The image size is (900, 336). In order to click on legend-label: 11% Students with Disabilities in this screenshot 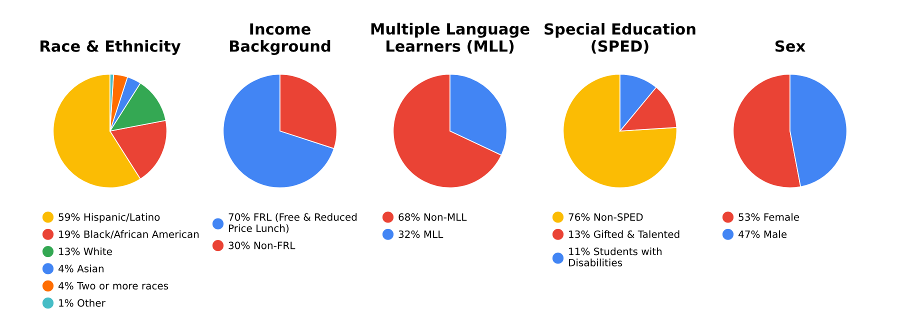, I will do `click(615, 256)`.